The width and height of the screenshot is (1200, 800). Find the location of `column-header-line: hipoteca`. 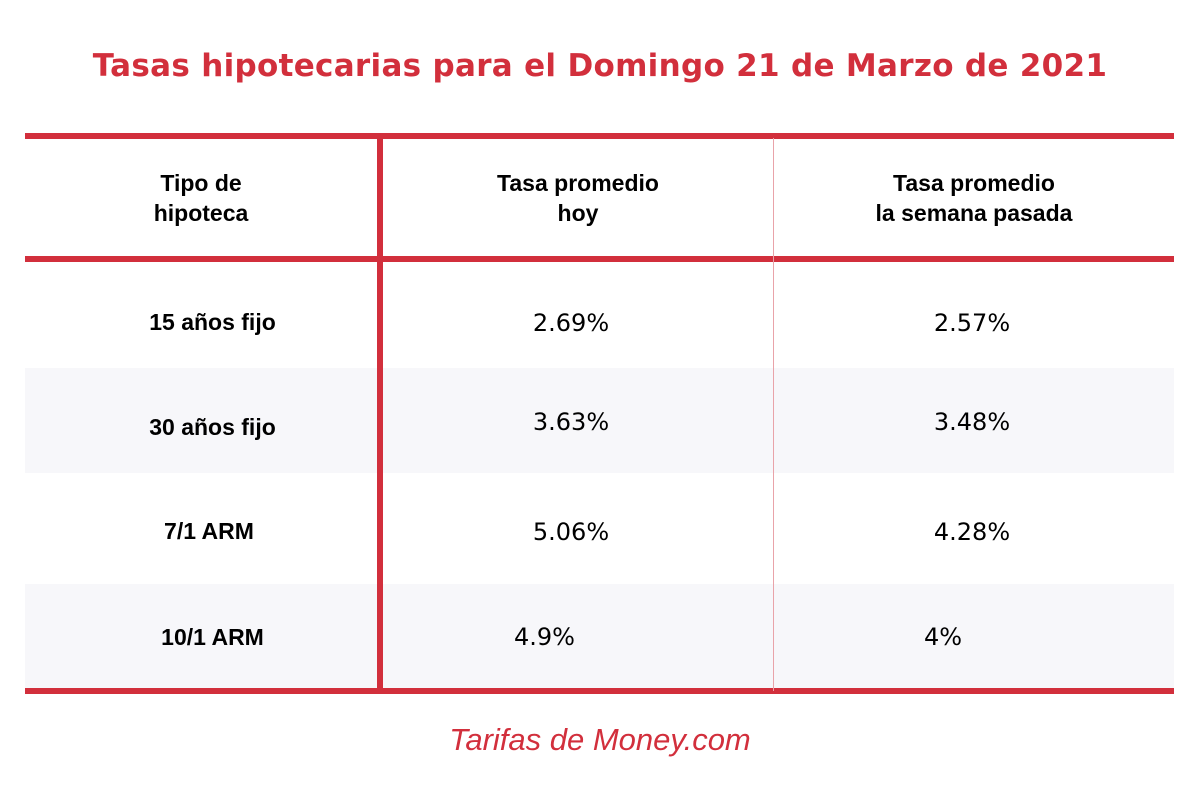

column-header-line: hipoteca is located at coordinates (201, 212).